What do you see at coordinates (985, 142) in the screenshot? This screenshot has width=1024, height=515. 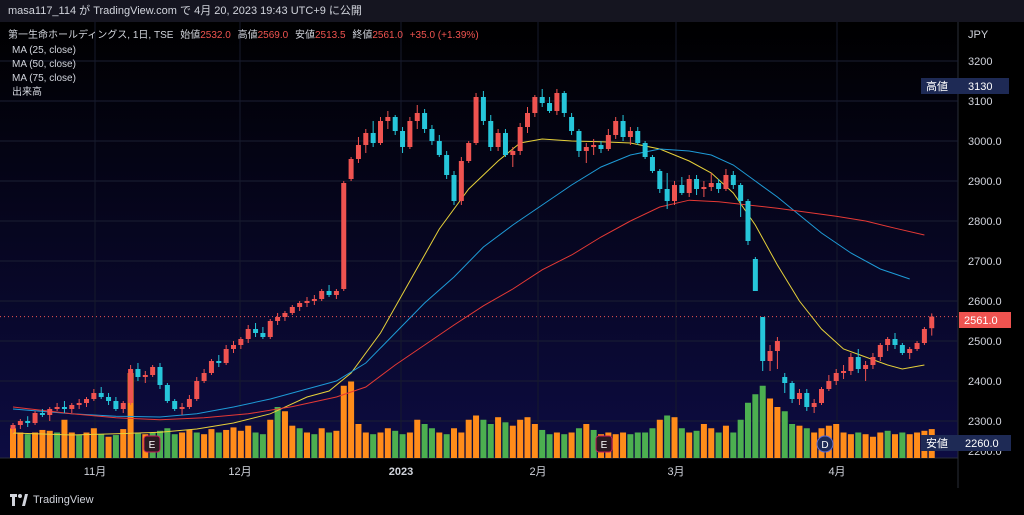 I see `price-tick-label: 3000.0` at bounding box center [985, 142].